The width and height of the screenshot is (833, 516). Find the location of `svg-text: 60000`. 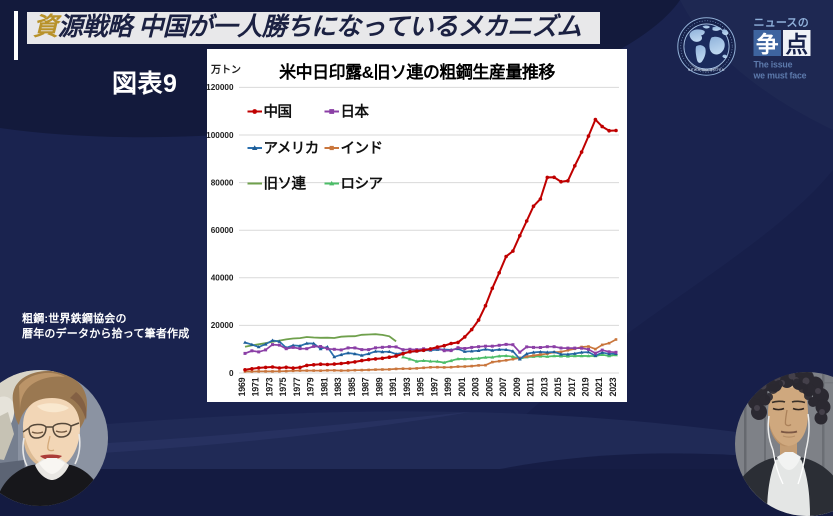

svg-text: 60000 is located at coordinates (222, 230).